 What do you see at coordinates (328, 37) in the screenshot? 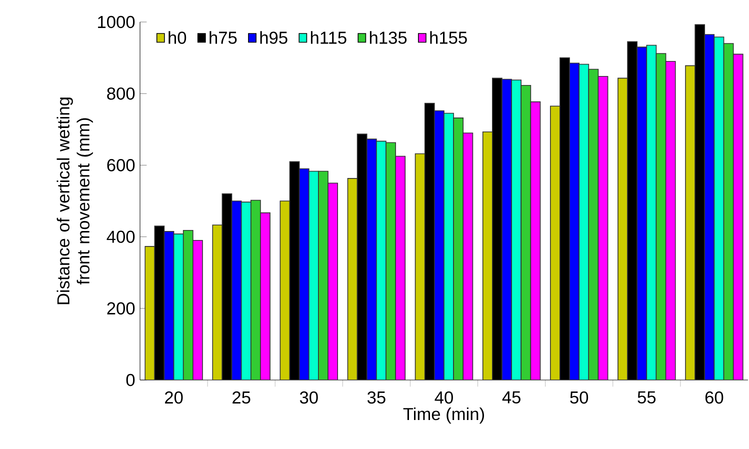
I see `legend-label: h115` at bounding box center [328, 37].